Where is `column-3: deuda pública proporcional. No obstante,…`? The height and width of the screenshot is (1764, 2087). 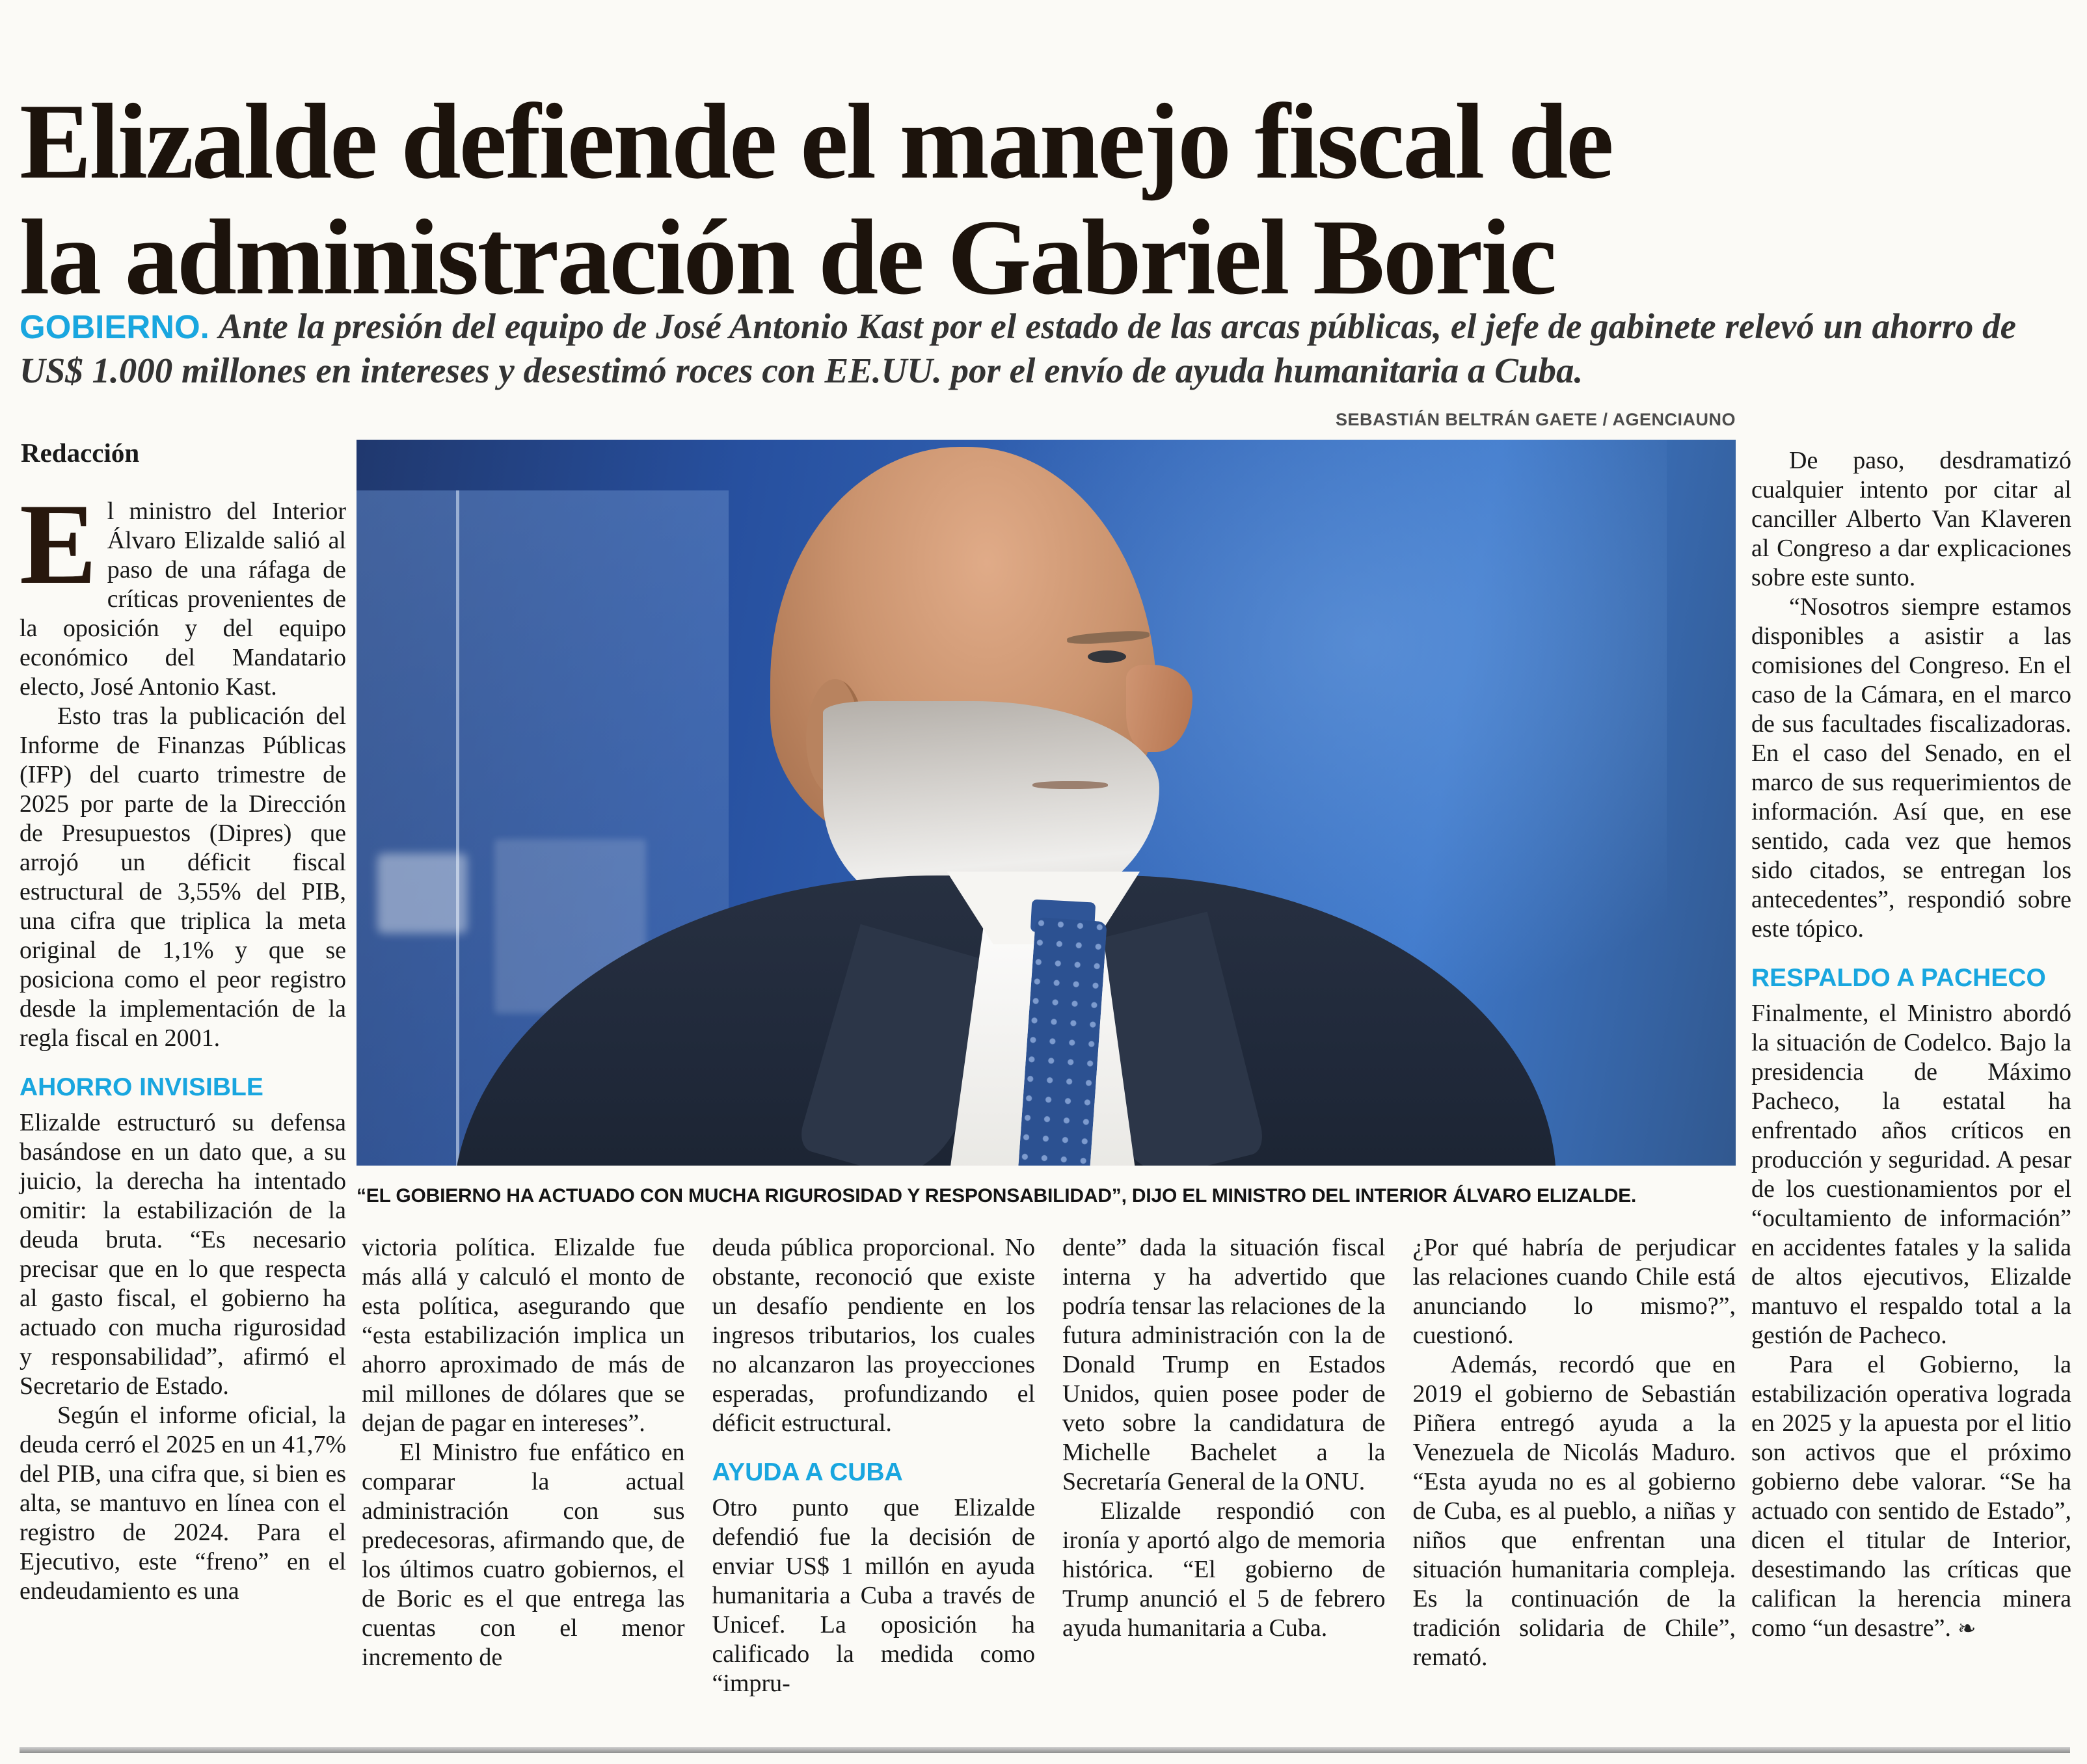 column-3: deuda pública proporcional. No obstante,… is located at coordinates (874, 1465).